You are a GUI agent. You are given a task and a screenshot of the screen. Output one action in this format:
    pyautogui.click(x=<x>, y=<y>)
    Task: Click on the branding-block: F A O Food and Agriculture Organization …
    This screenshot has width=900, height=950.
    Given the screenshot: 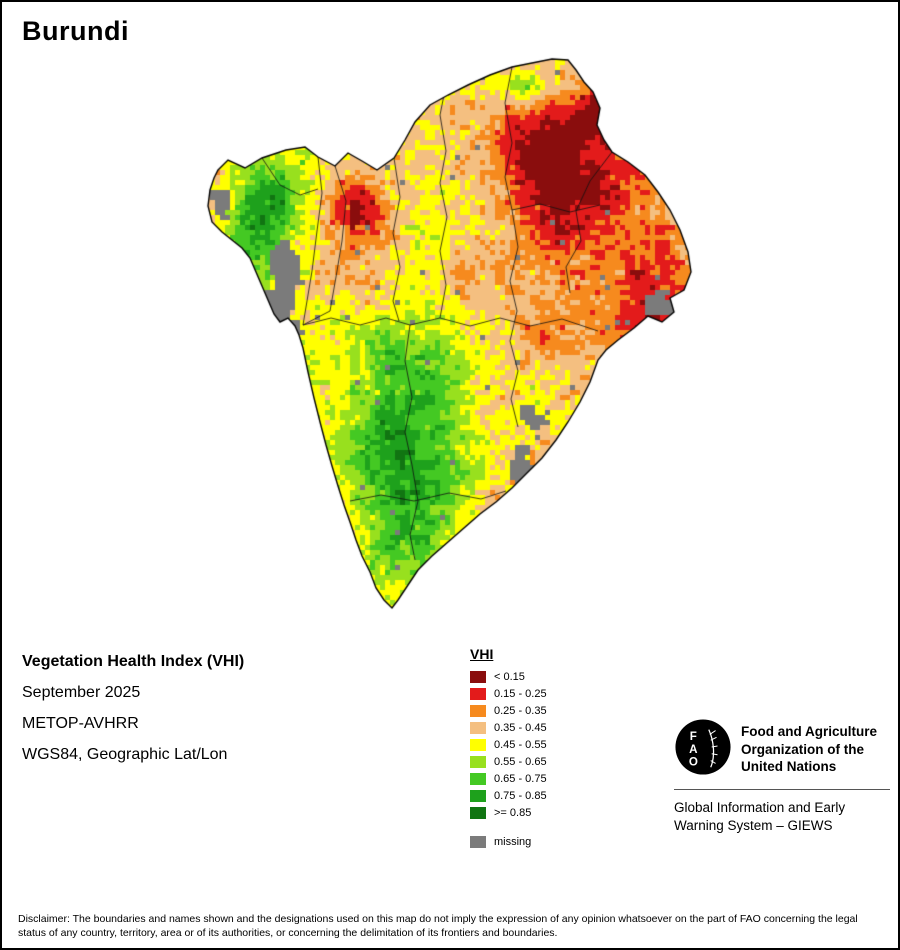 What is the action you would take?
    pyautogui.click(x=782, y=776)
    